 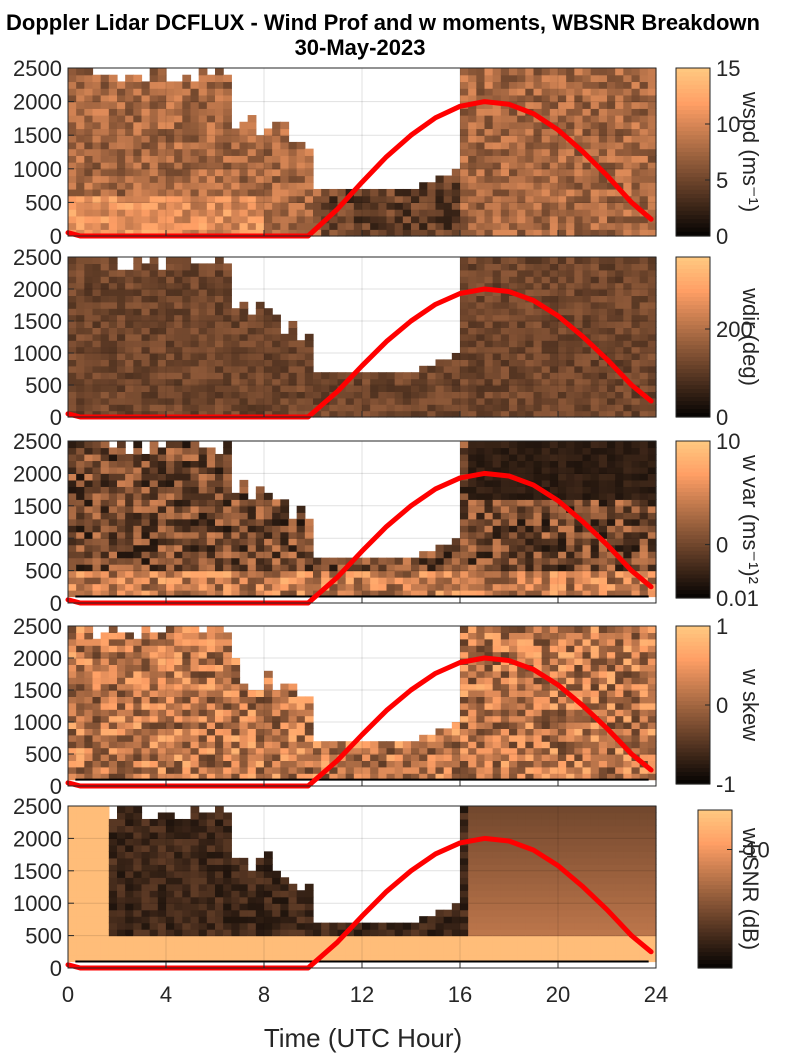 I want to click on colorbar-step, so click(x=693, y=549).